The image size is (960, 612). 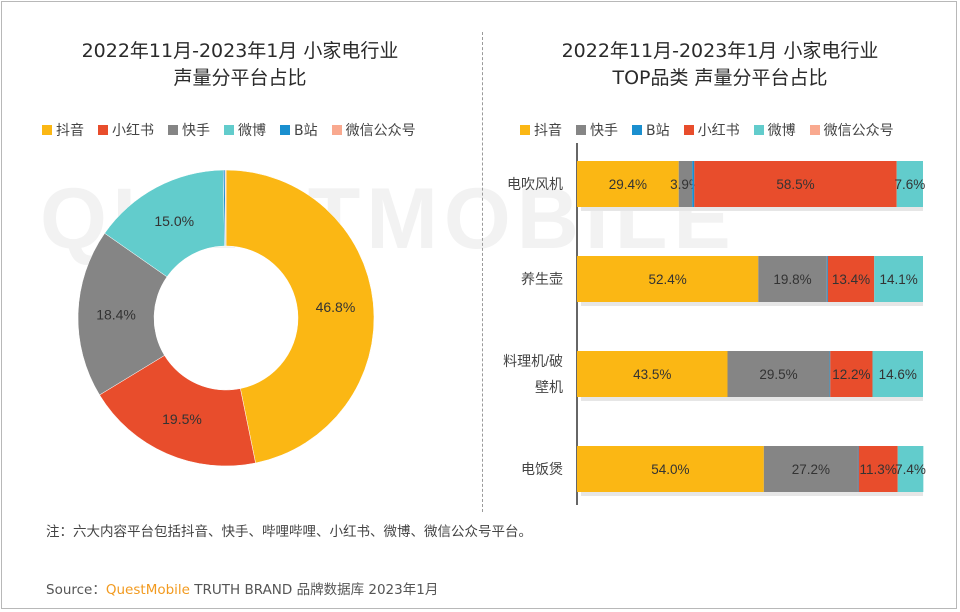 I want to click on donut-legend-item: 微信公众号, so click(x=373, y=130).